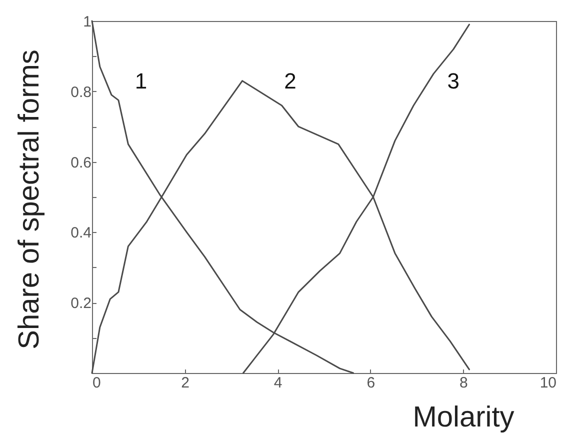  I want to click on y-tick-label: 0.8, so click(81, 92).